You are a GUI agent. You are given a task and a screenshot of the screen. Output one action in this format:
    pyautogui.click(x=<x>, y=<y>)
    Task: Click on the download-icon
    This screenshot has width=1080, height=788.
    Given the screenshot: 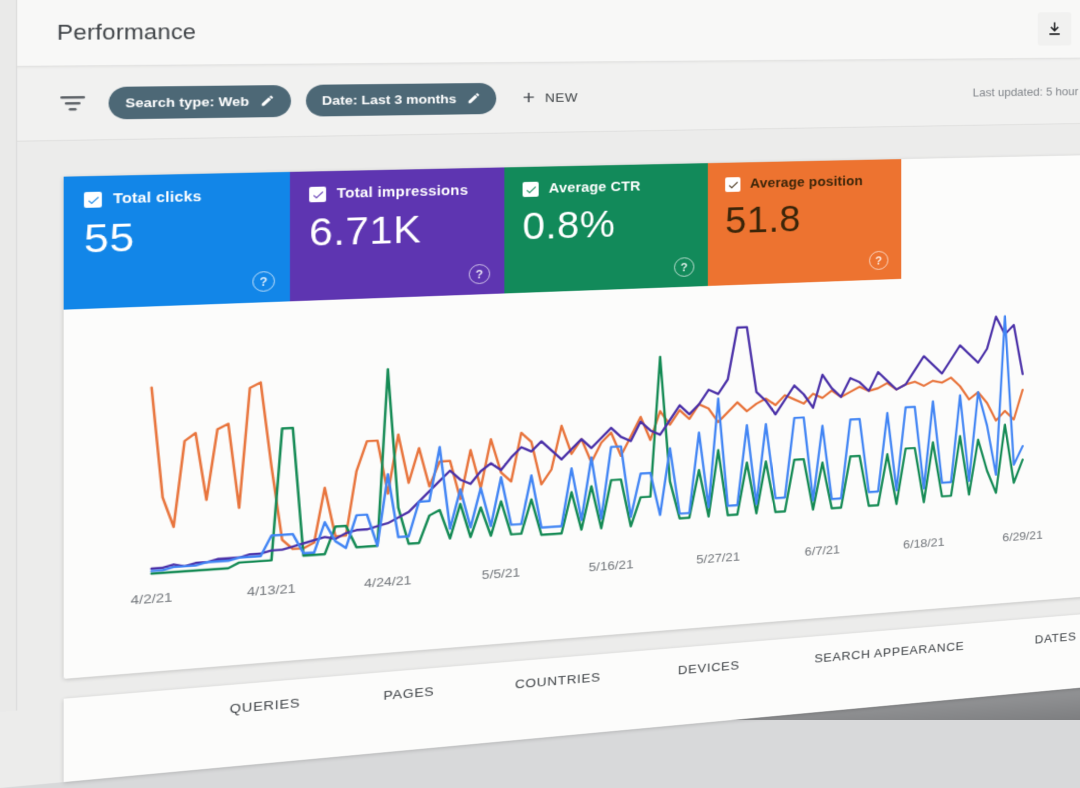 What is the action you would take?
    pyautogui.click(x=1054, y=28)
    